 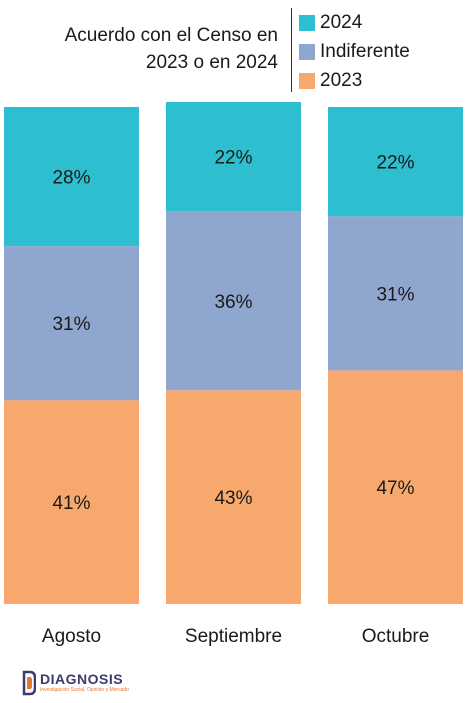 What do you see at coordinates (29, 683) in the screenshot?
I see `diagnosis-logo-icon` at bounding box center [29, 683].